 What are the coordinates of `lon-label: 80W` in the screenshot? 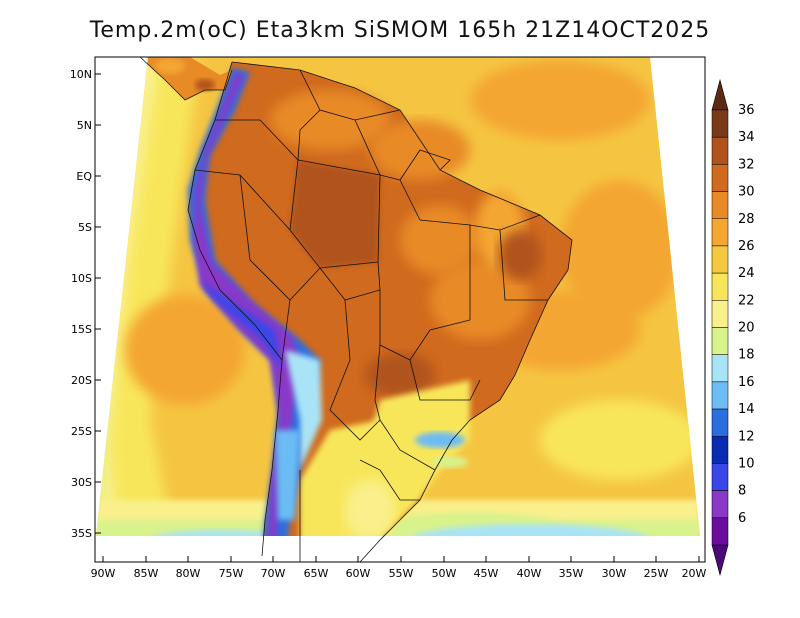 It's located at (188, 573).